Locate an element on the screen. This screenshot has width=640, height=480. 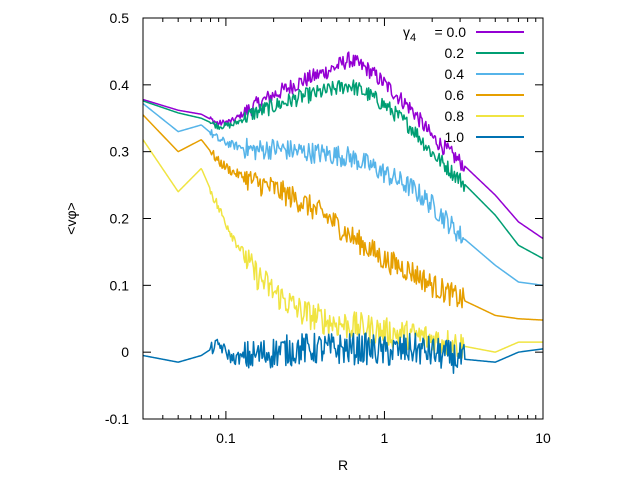
legend-label: 0.8 is located at coordinates (455, 116).